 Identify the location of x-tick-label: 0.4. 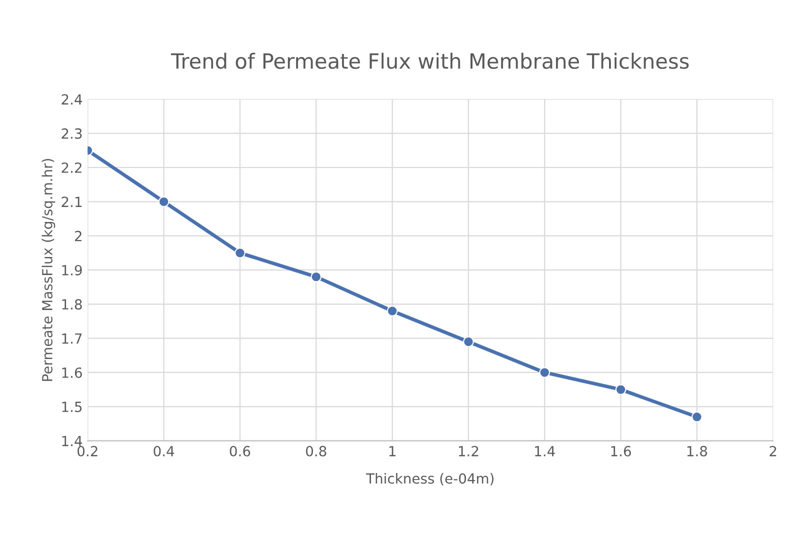
(164, 451).